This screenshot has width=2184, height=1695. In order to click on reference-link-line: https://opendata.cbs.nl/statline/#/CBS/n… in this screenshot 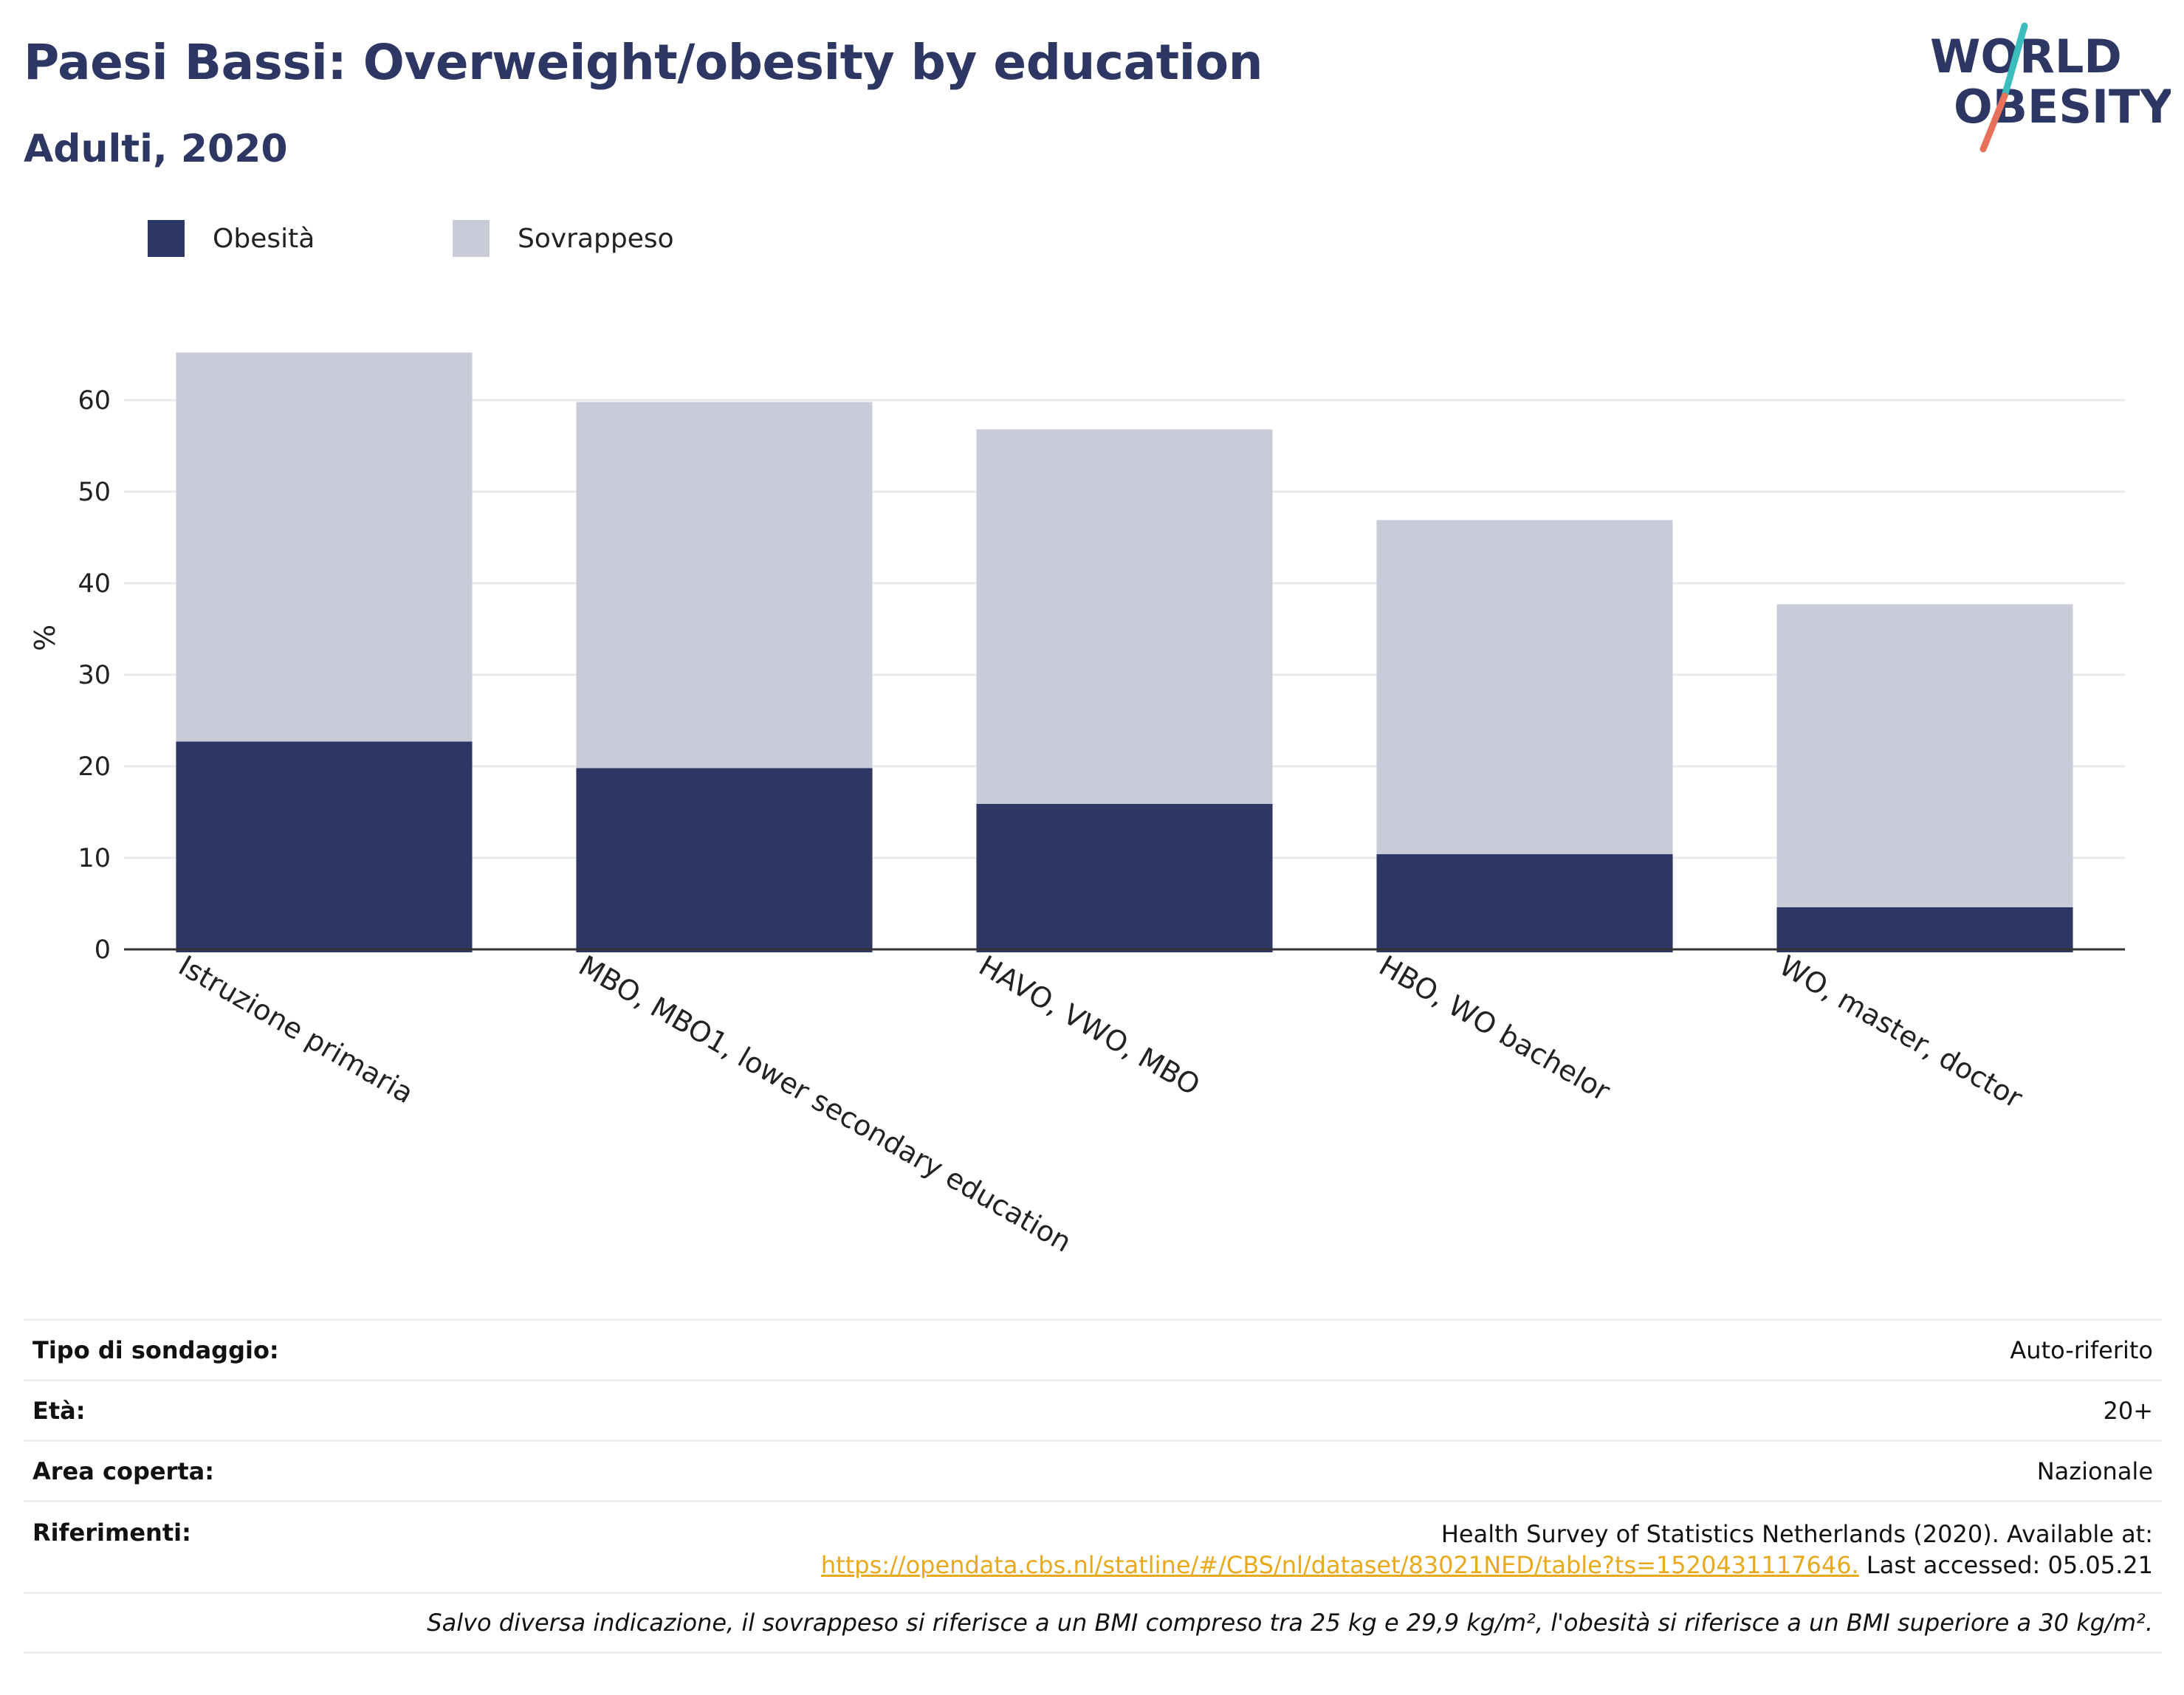, I will do `click(1487, 1565)`.